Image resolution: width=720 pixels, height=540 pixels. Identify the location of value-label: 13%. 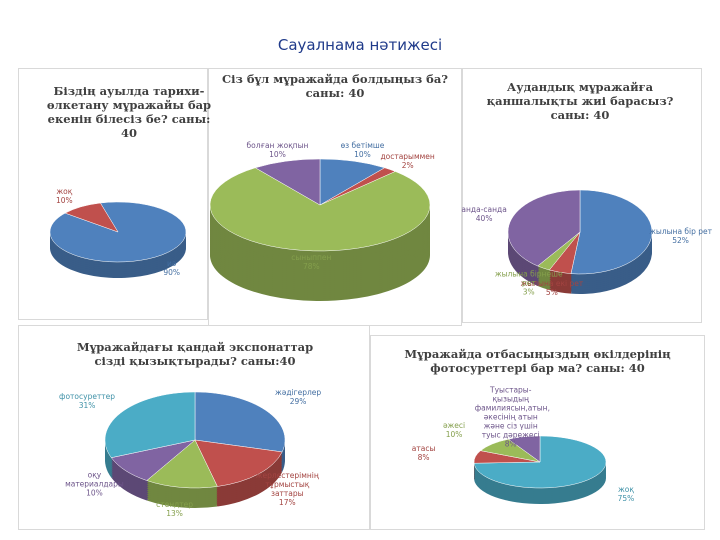
(174, 513).